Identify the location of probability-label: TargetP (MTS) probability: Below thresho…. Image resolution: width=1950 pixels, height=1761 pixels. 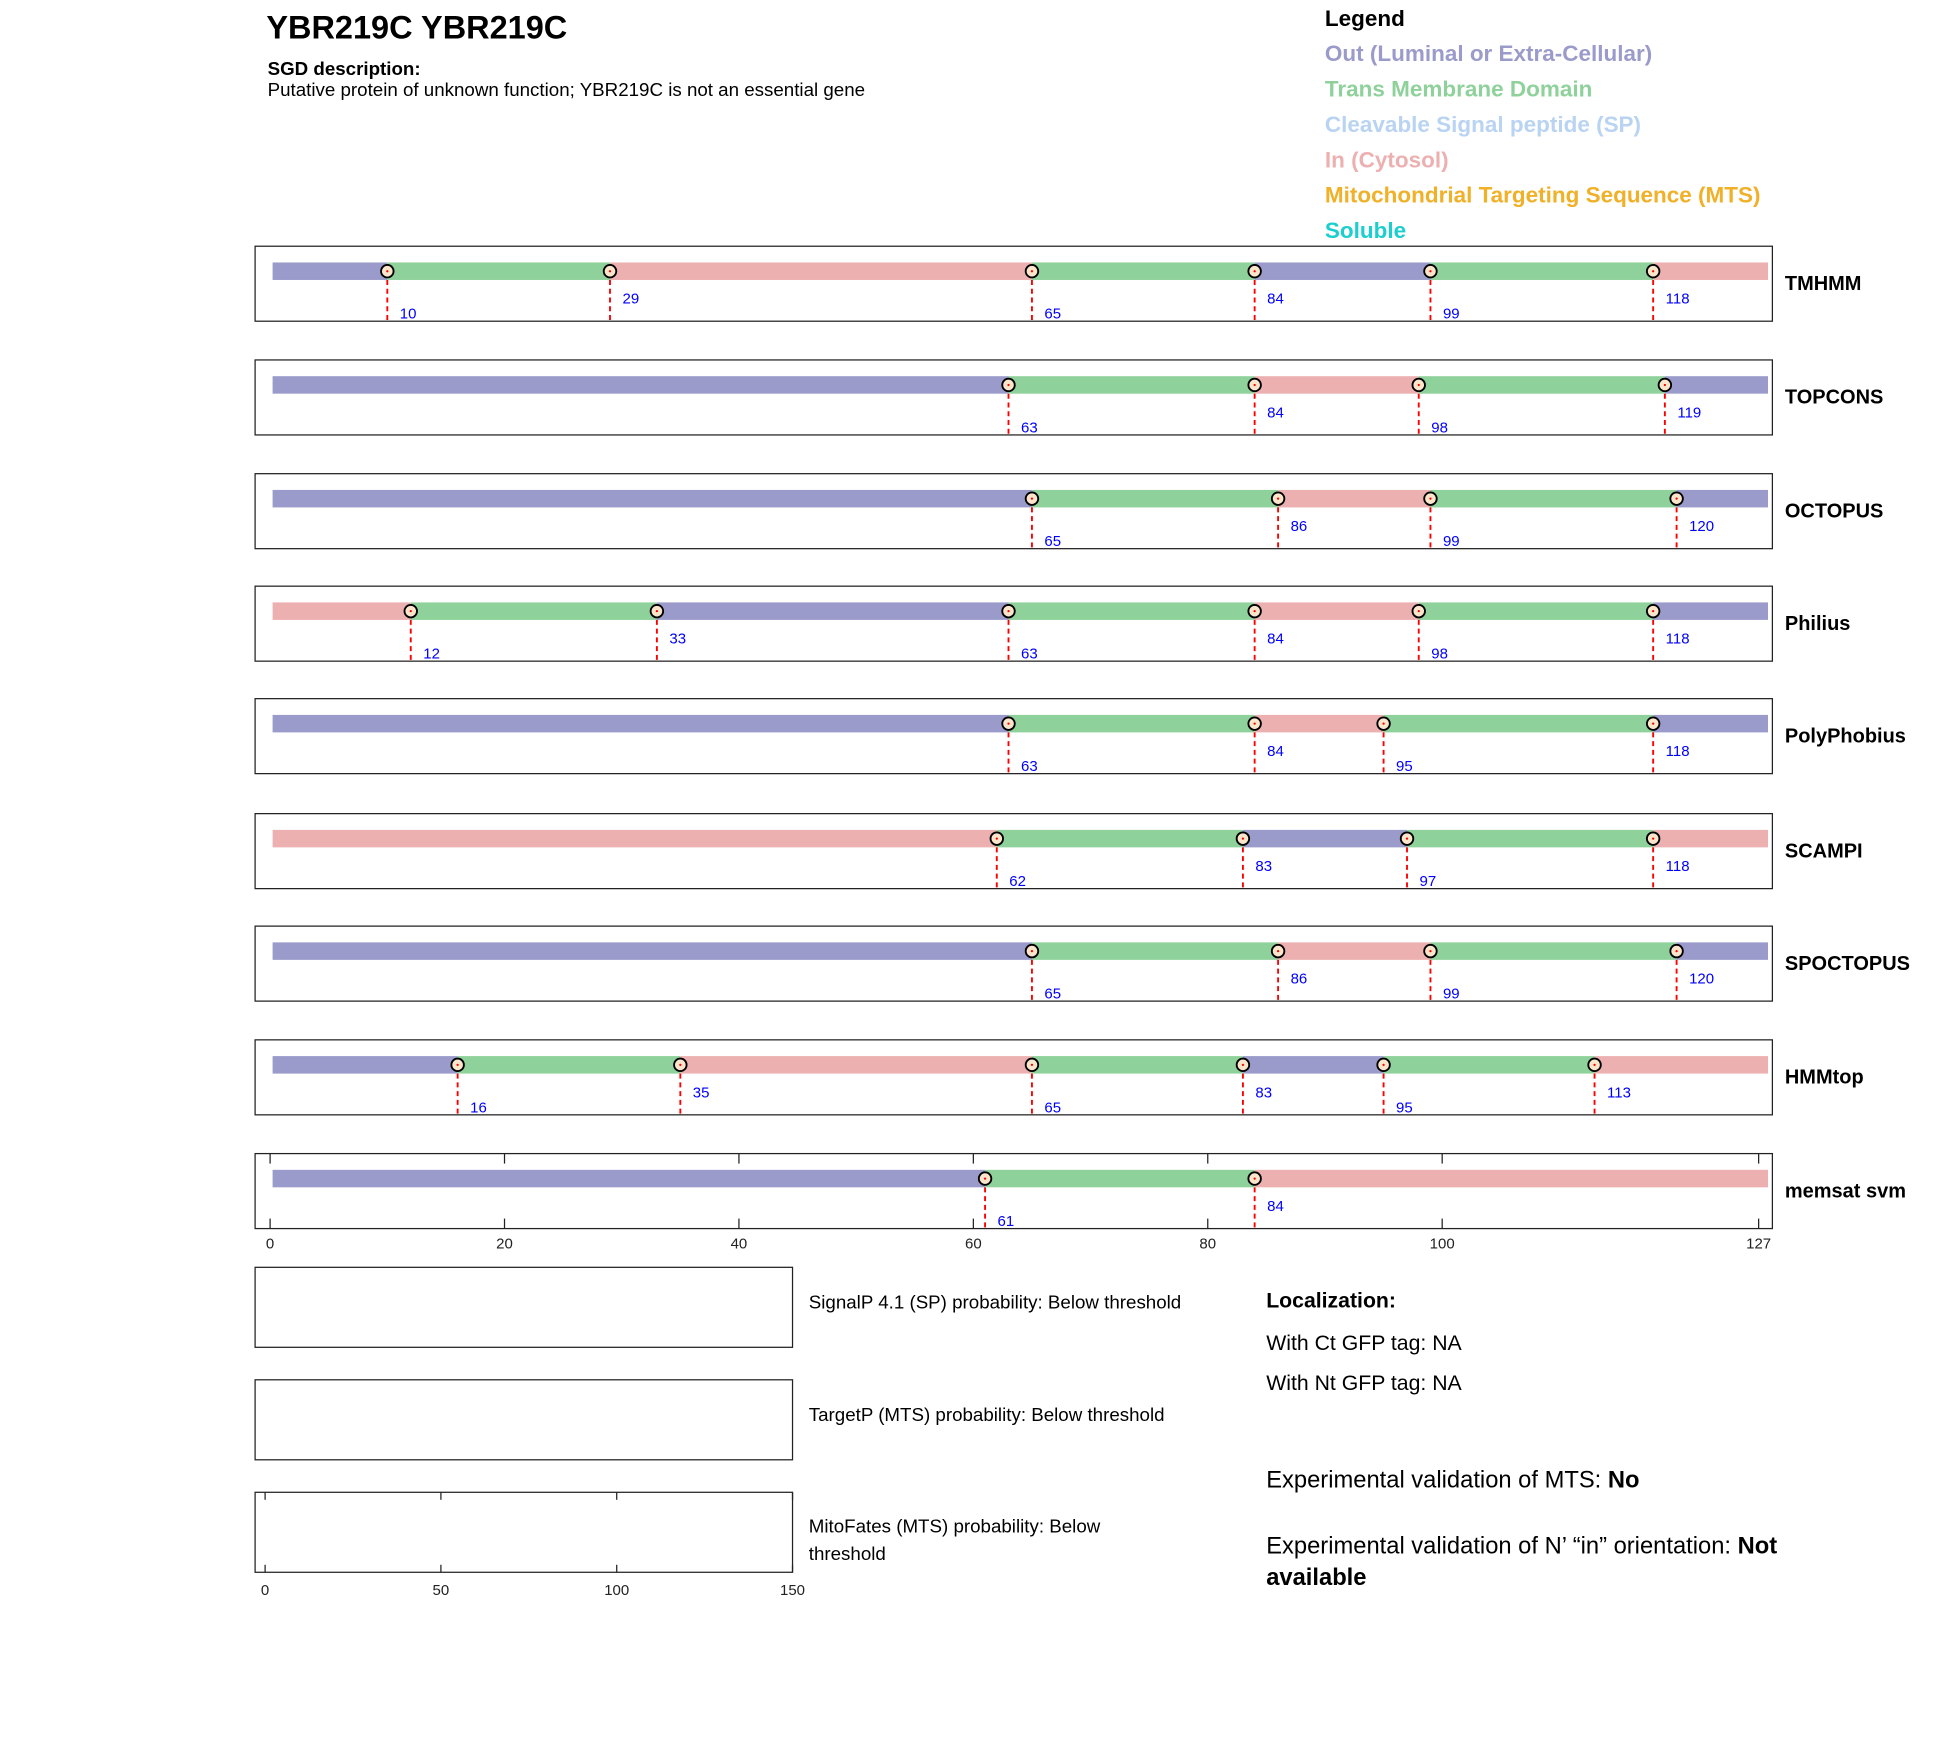
(987, 1414).